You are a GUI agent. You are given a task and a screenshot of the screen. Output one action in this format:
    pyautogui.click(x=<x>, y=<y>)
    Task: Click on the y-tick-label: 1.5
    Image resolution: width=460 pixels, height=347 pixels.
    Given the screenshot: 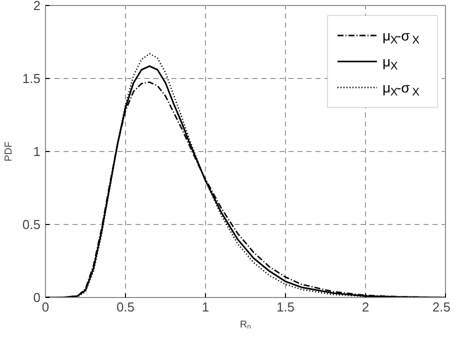 What is the action you would take?
    pyautogui.click(x=31, y=78)
    